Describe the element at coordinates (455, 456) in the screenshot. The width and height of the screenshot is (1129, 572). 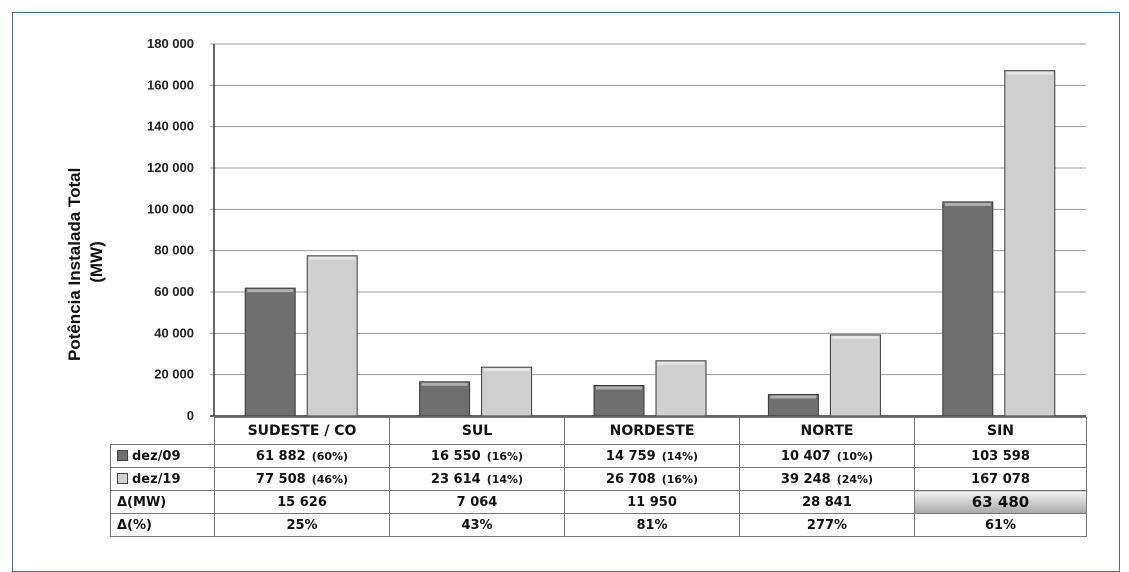
I see `cell-value: 16 550` at that location.